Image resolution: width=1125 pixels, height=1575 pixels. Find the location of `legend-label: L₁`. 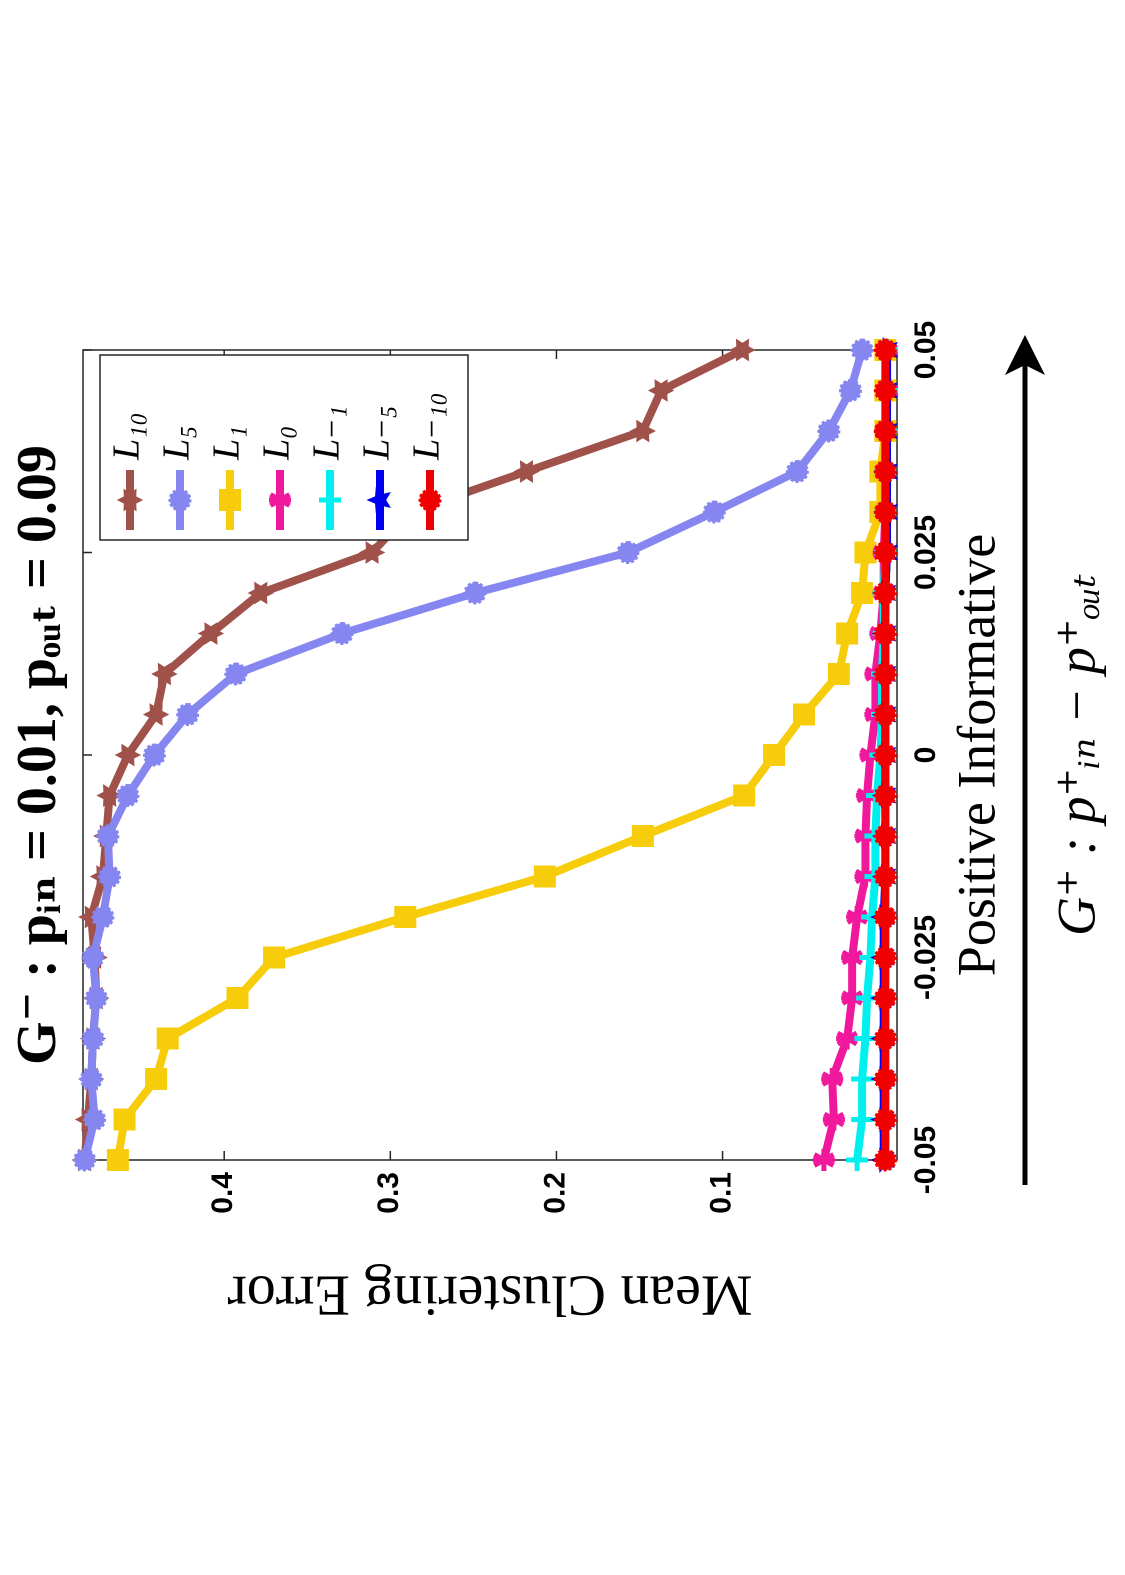

legend-label: L₁ is located at coordinates (227, 443).